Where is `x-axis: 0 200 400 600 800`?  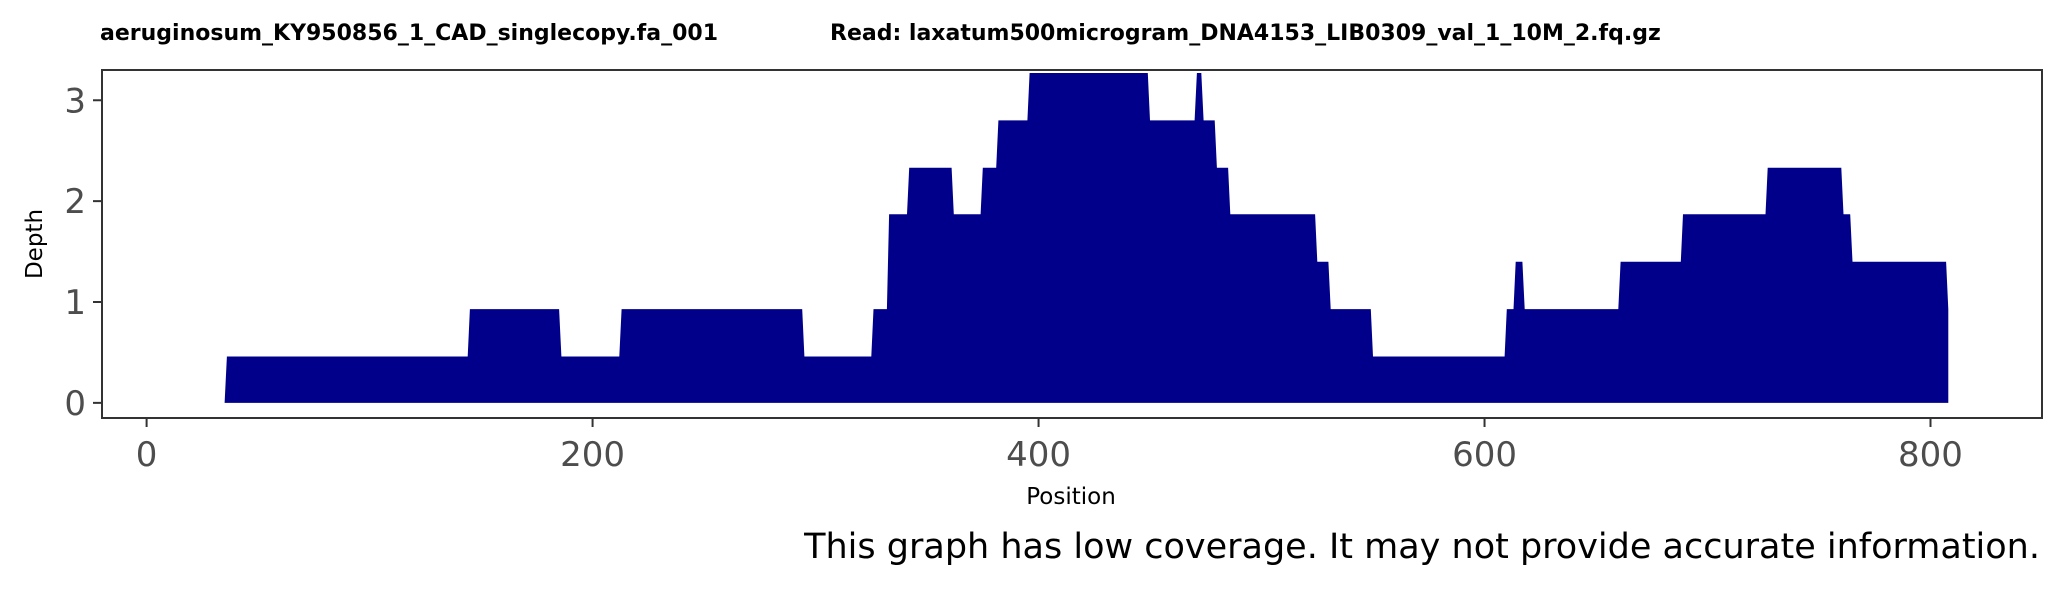
x-axis: 0 200 400 600 800 is located at coordinates (1049, 446).